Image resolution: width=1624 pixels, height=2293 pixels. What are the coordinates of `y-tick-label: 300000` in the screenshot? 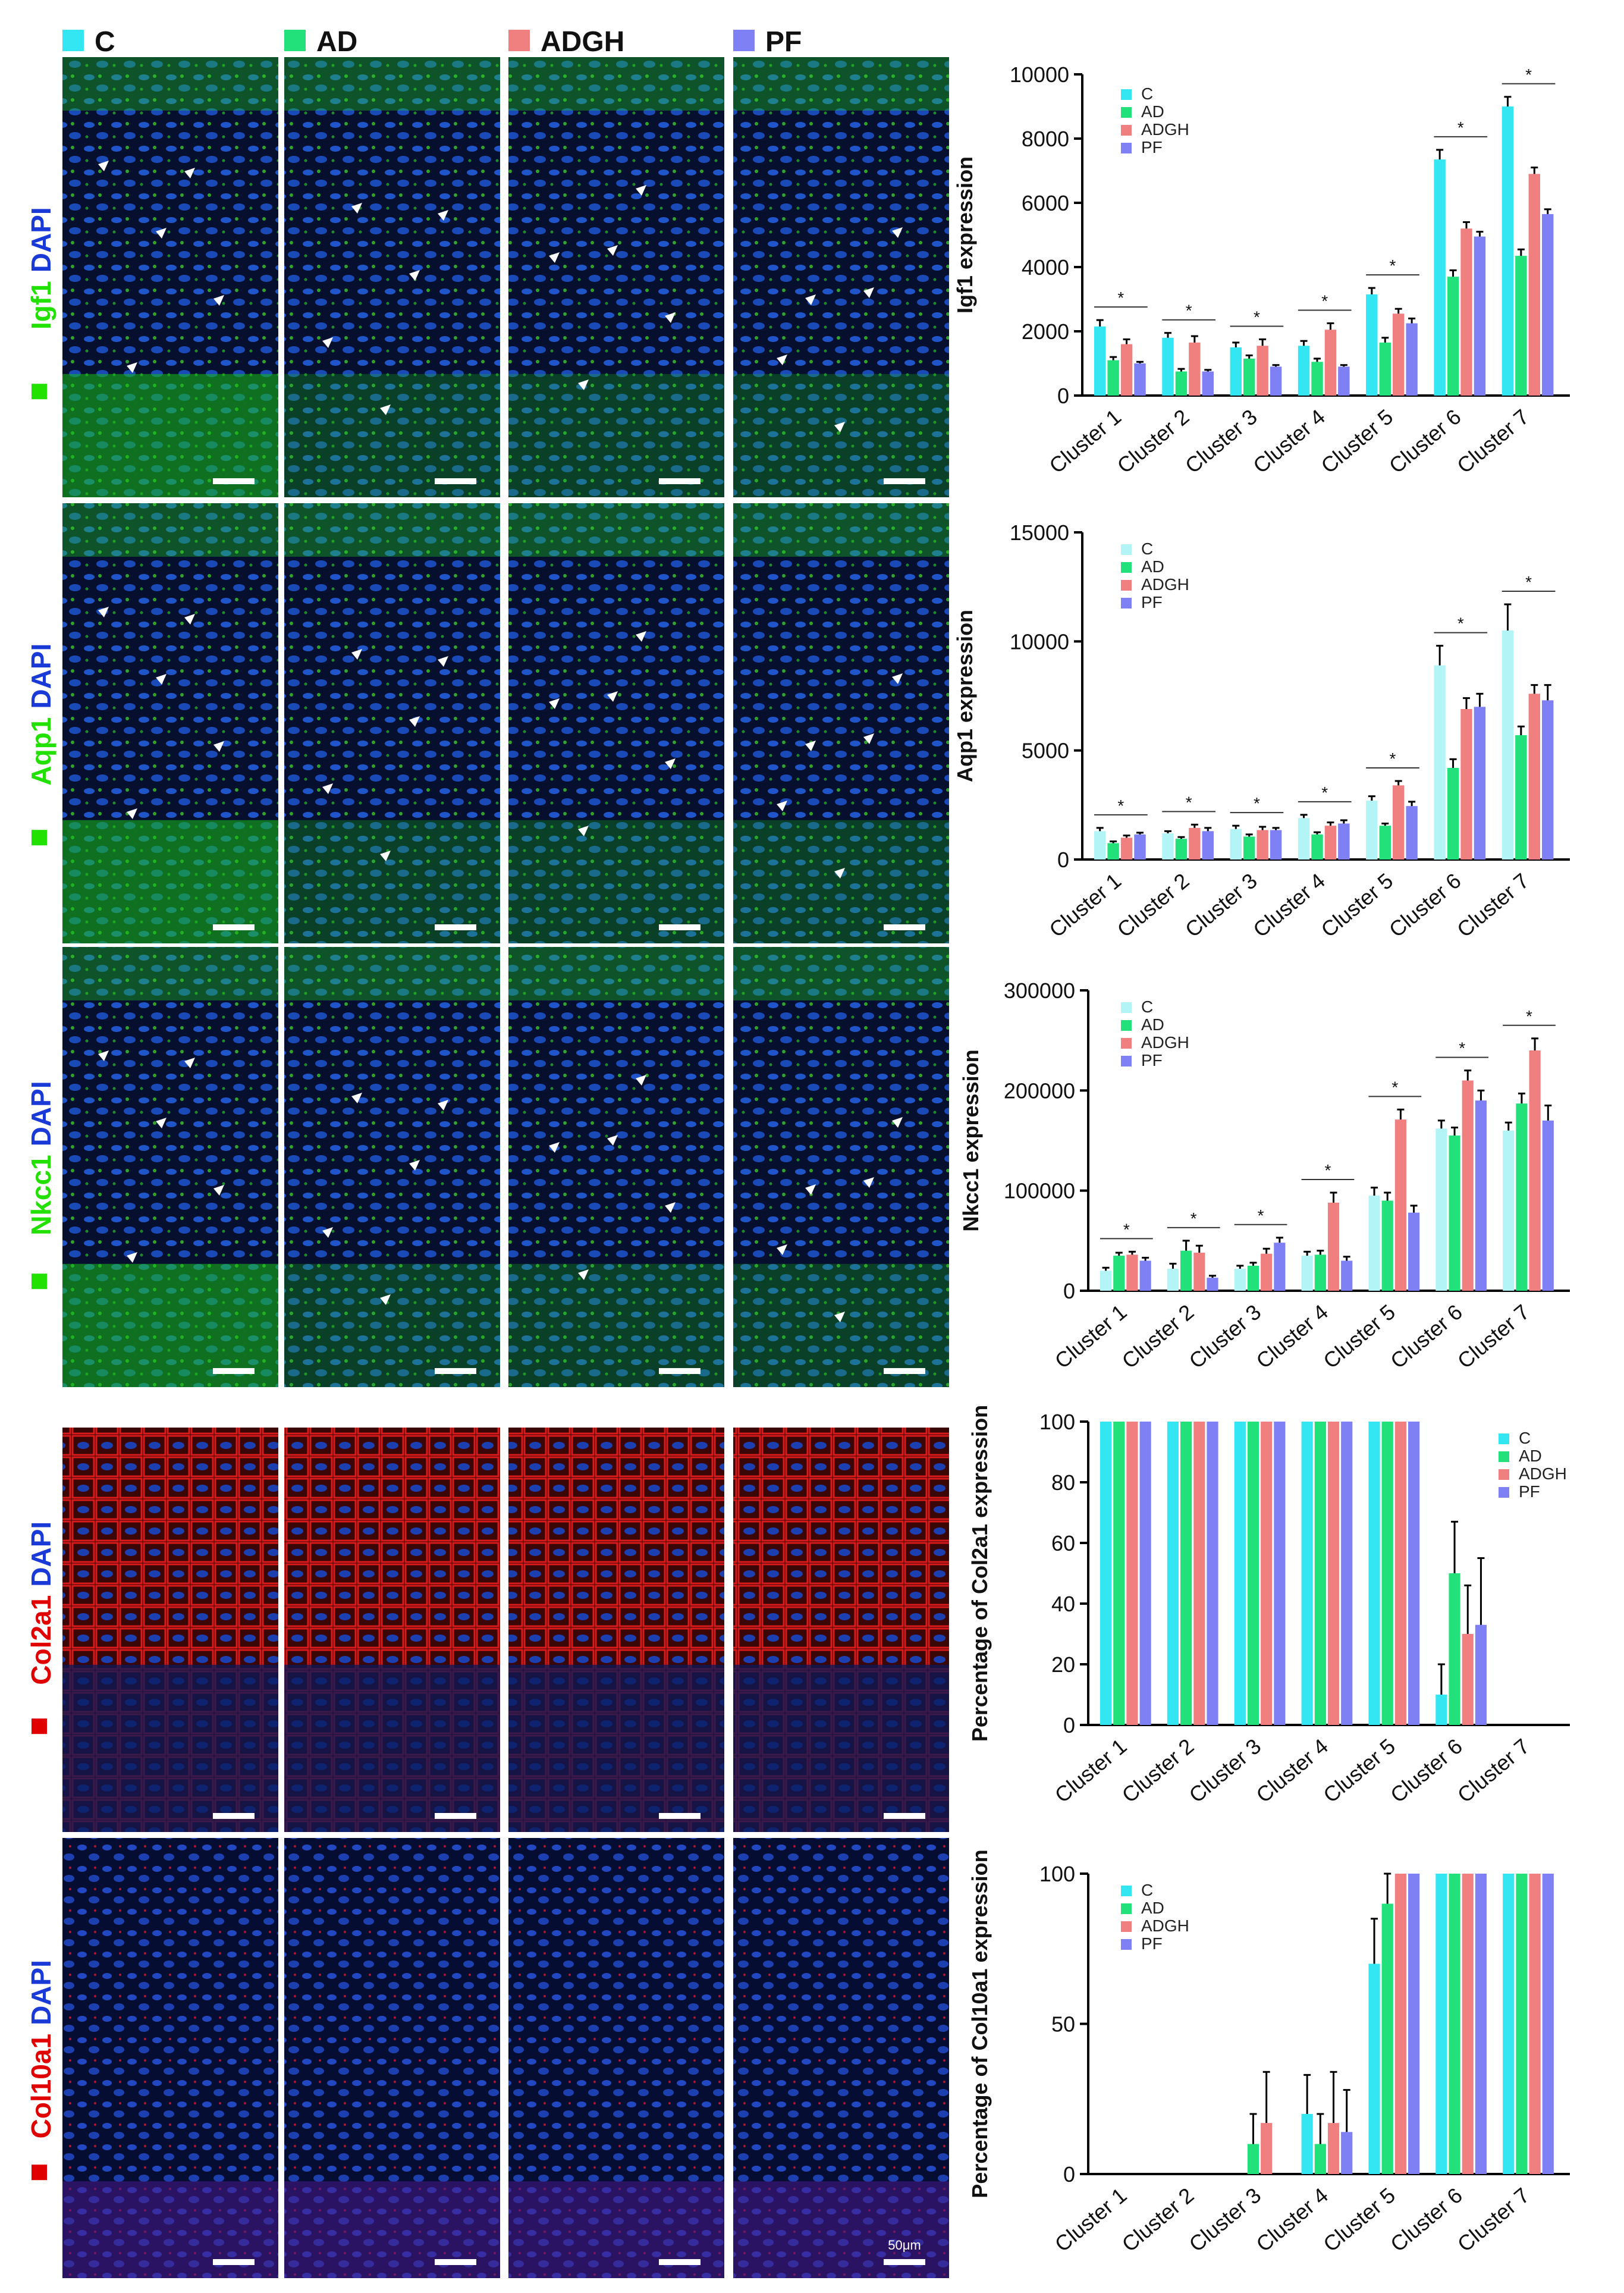 It's located at (1039, 991).